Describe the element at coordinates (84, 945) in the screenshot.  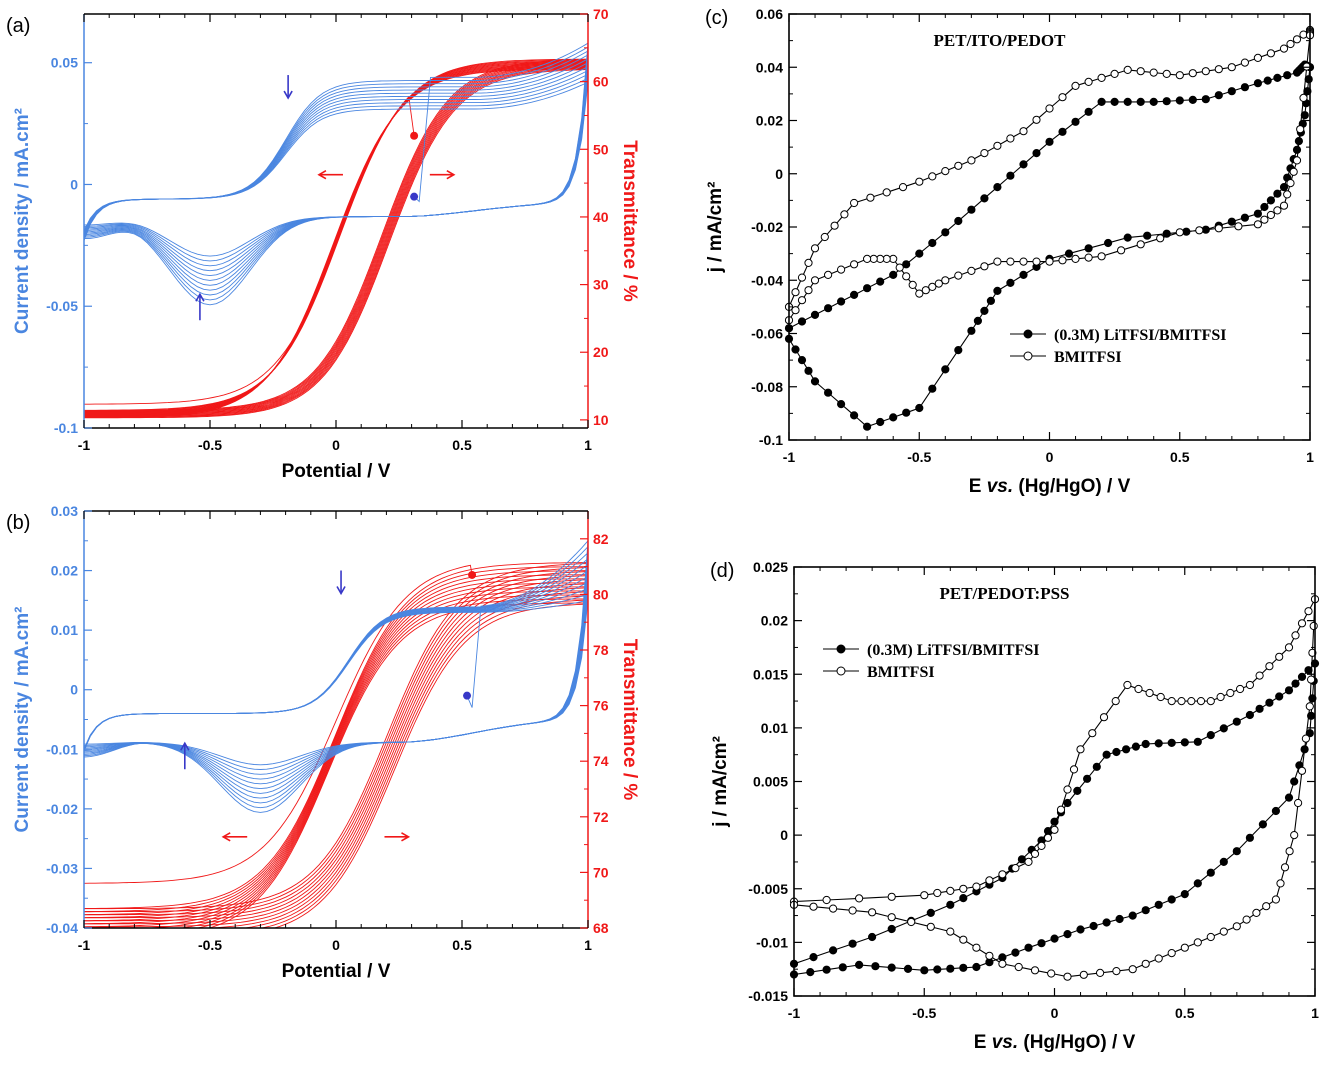
I see `x-tick-label: -1` at that location.